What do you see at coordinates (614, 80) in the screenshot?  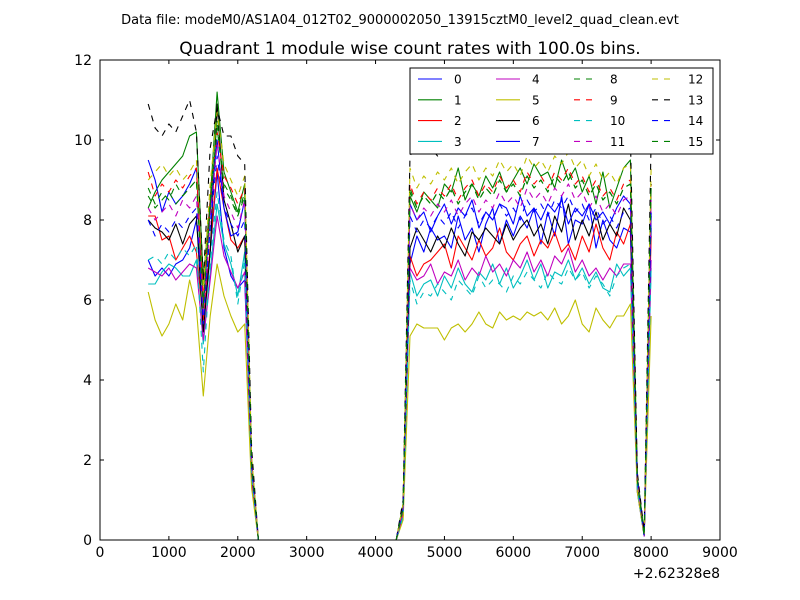 I see `legend-label-8: 8` at bounding box center [614, 80].